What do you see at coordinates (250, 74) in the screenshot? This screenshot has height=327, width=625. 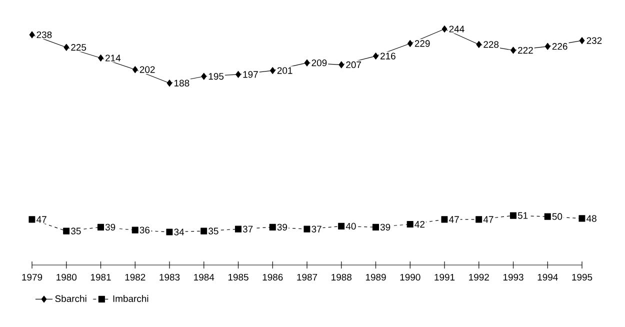 I see `data-label: 197` at bounding box center [250, 74].